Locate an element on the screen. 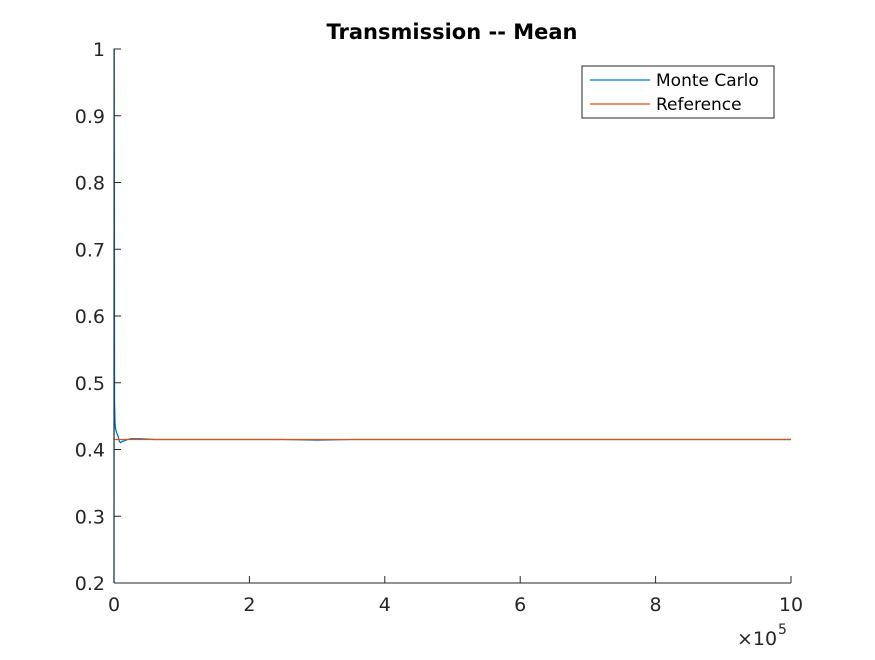 Image resolution: width=875 pixels, height=660 pixels. y-tick-label: 0.5 is located at coordinates (90, 384).